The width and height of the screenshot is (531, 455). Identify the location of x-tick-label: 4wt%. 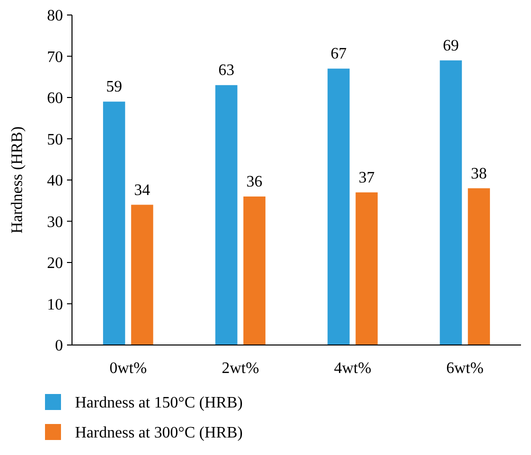
(353, 368).